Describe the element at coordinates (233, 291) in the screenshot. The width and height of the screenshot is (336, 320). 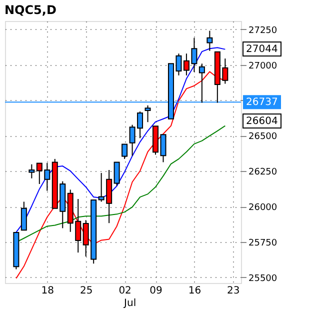
I see `x-tick-label: 23` at that location.